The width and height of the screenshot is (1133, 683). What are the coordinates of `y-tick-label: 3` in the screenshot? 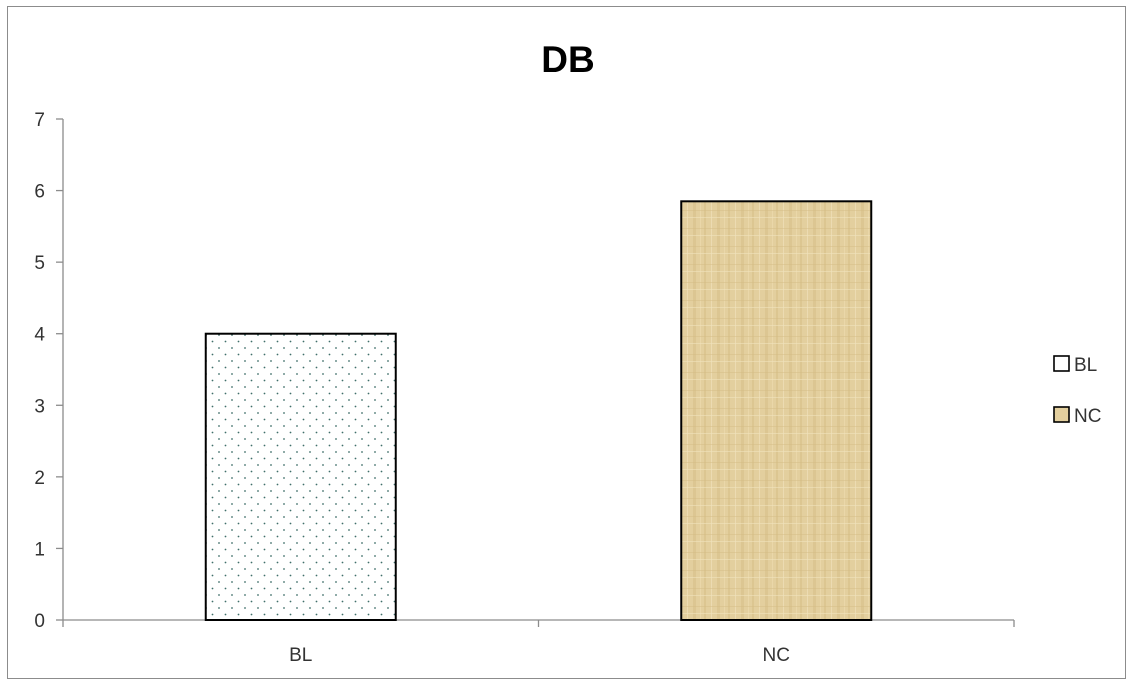 It's located at (39, 406).